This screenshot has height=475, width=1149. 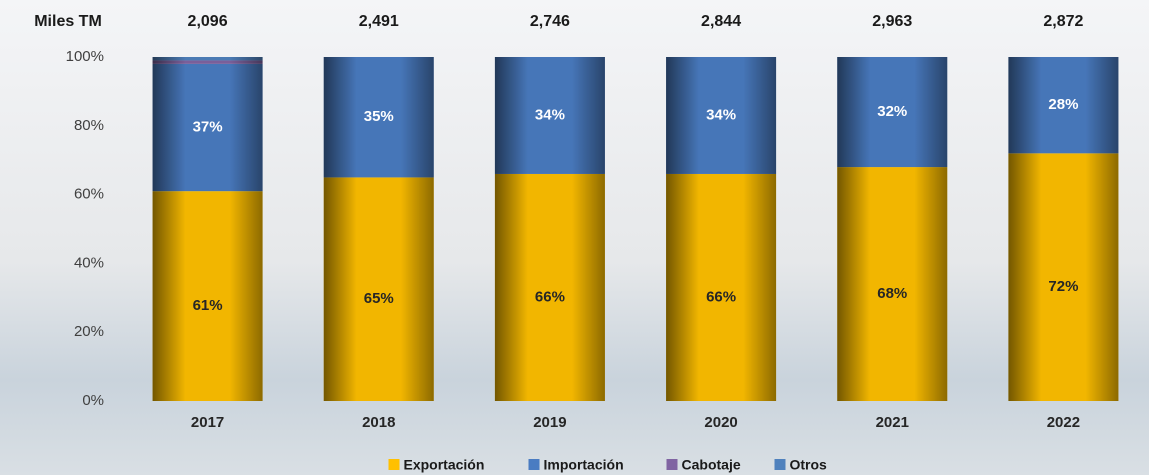 I want to click on data-label: 65%, so click(x=379, y=298).